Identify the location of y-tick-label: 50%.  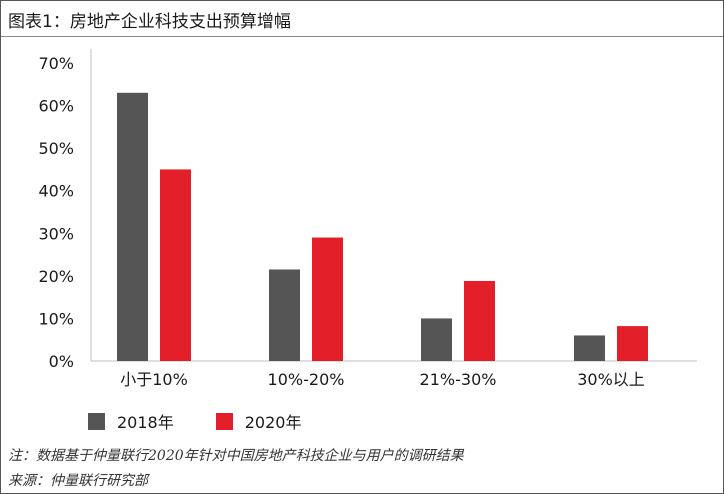
(56, 148).